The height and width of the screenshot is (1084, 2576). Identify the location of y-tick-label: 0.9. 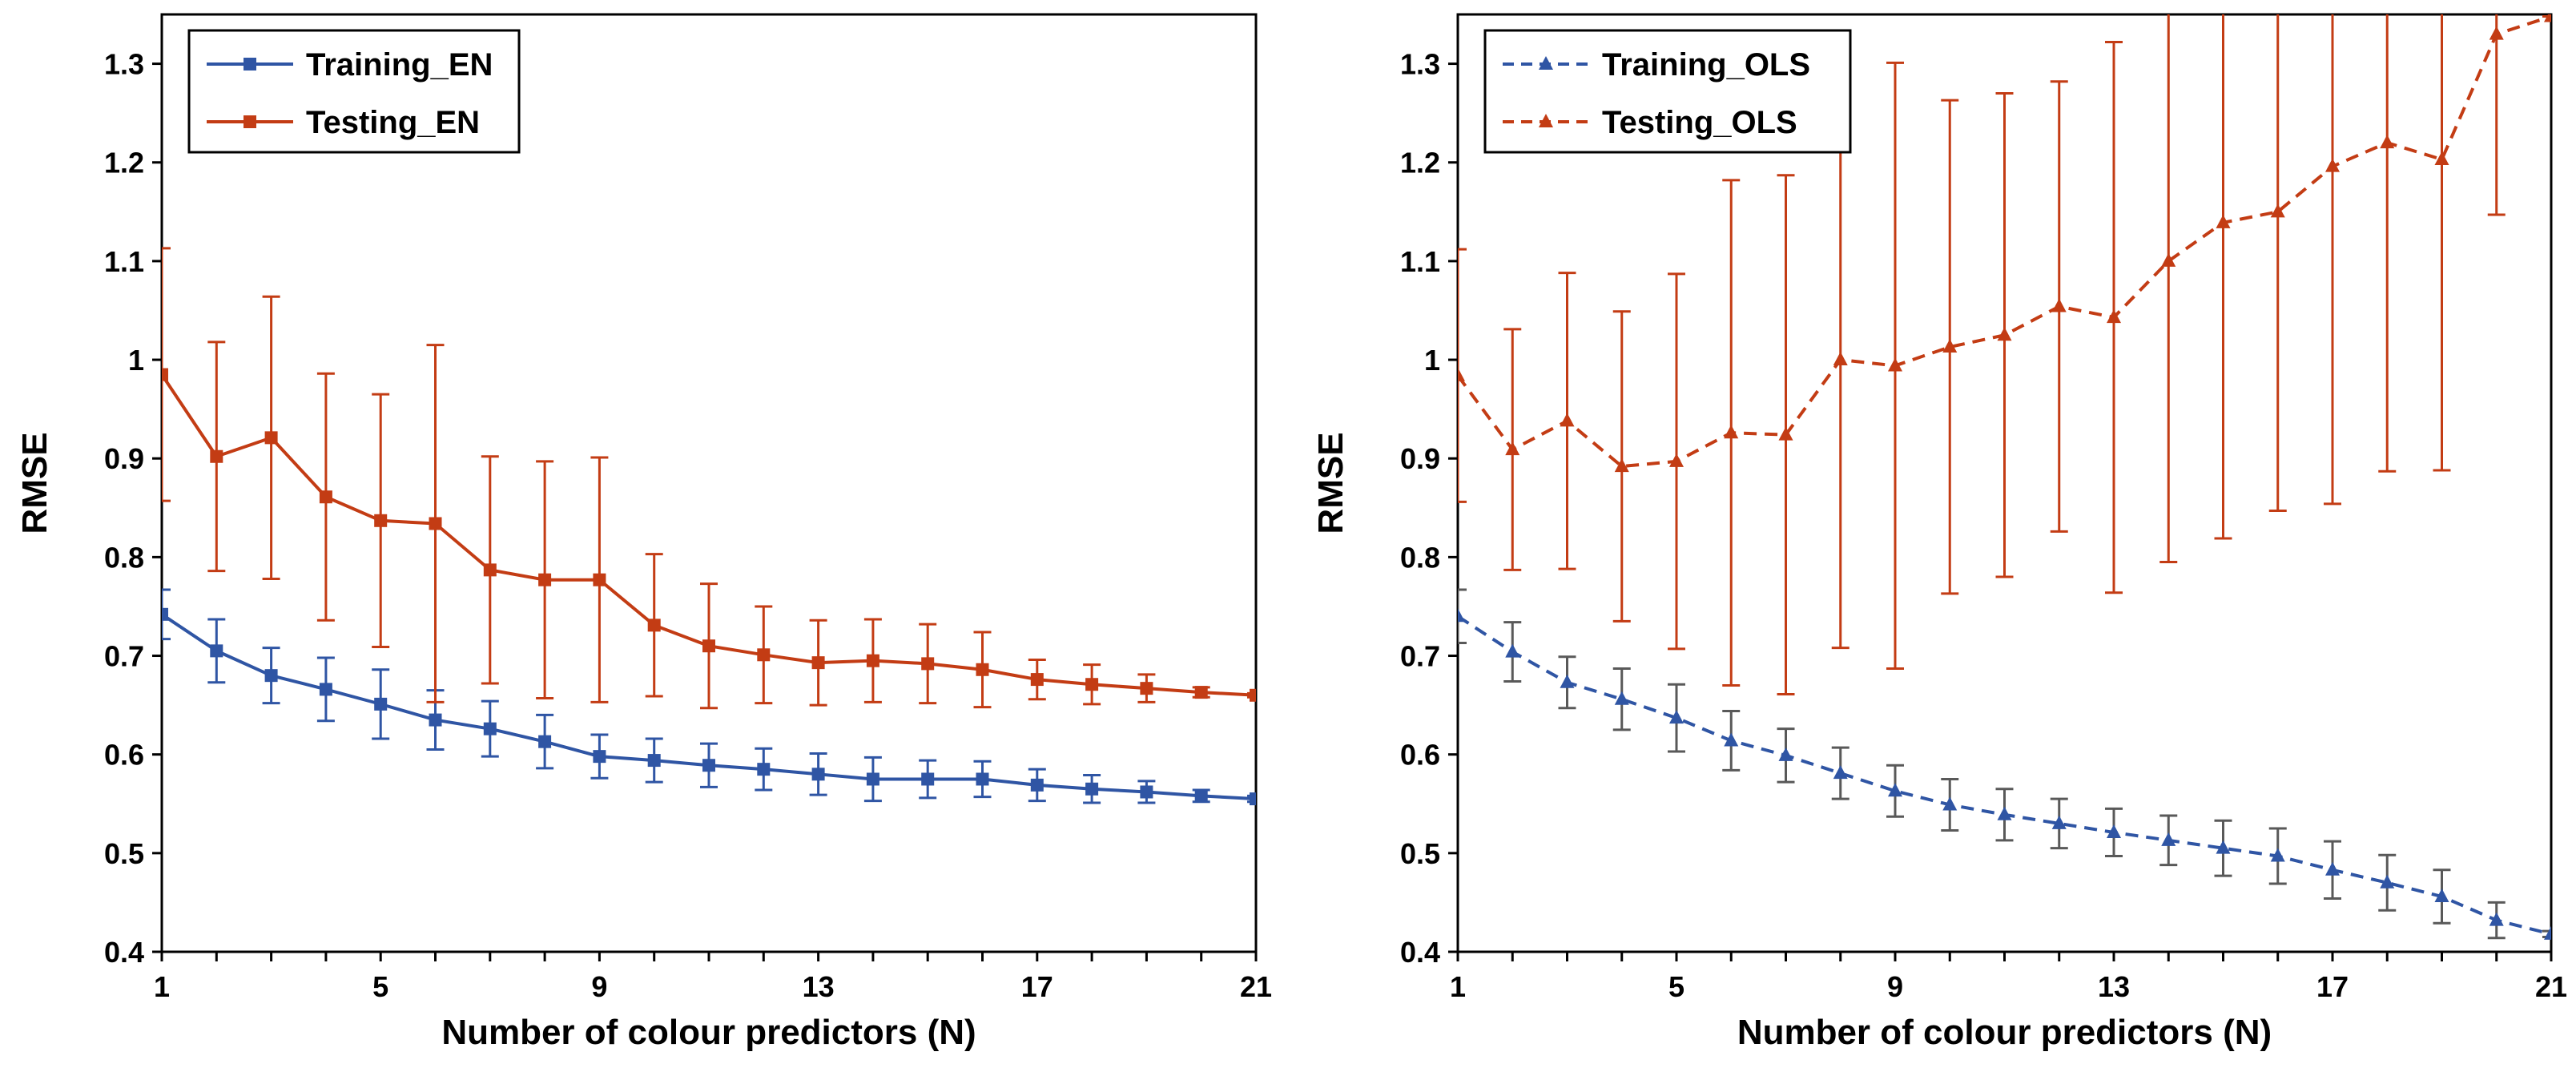
(124, 458).